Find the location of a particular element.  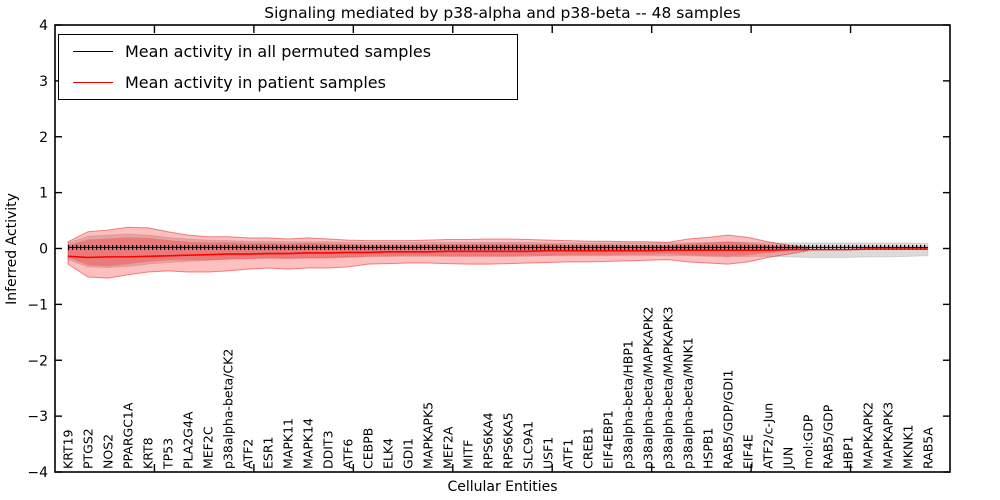

permuted-line-swatch is located at coordinates (93, 51).